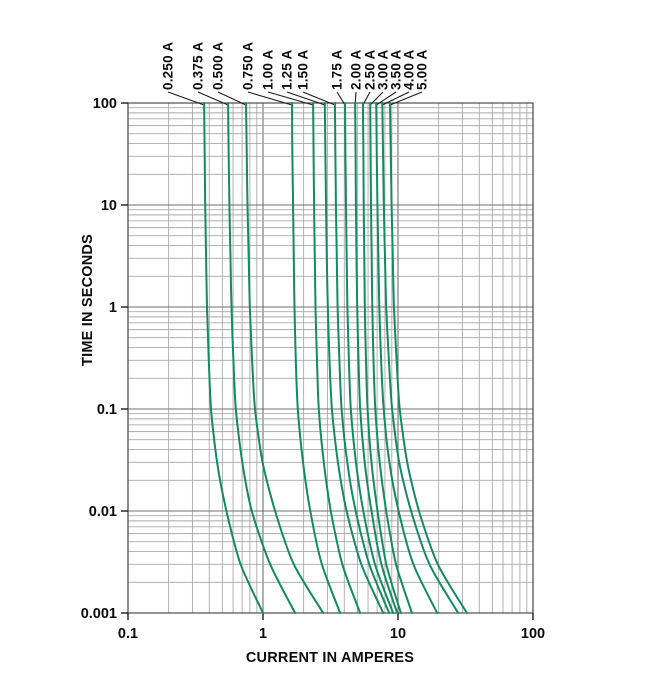  I want to click on x-tick-label: 100, so click(533, 634).